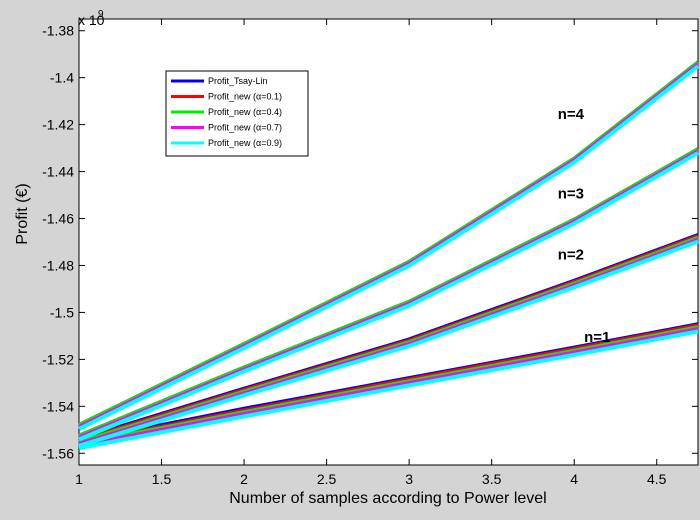  Describe the element at coordinates (597, 337) in the screenshot. I see `group-label: n=1` at that location.